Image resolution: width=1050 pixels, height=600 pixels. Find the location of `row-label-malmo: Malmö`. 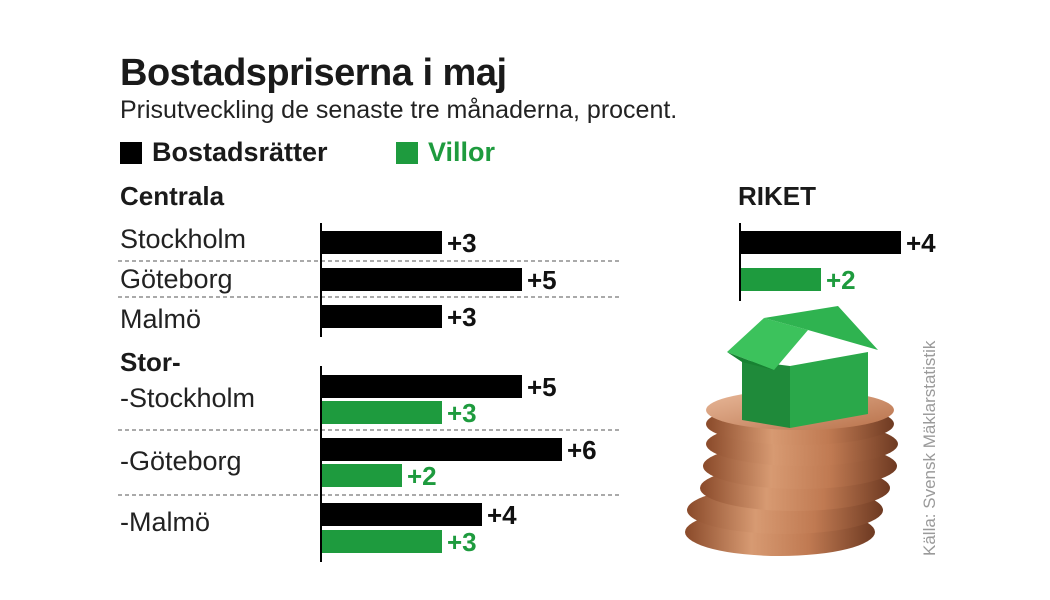

row-label-malmo: Malmö is located at coordinates (161, 319).